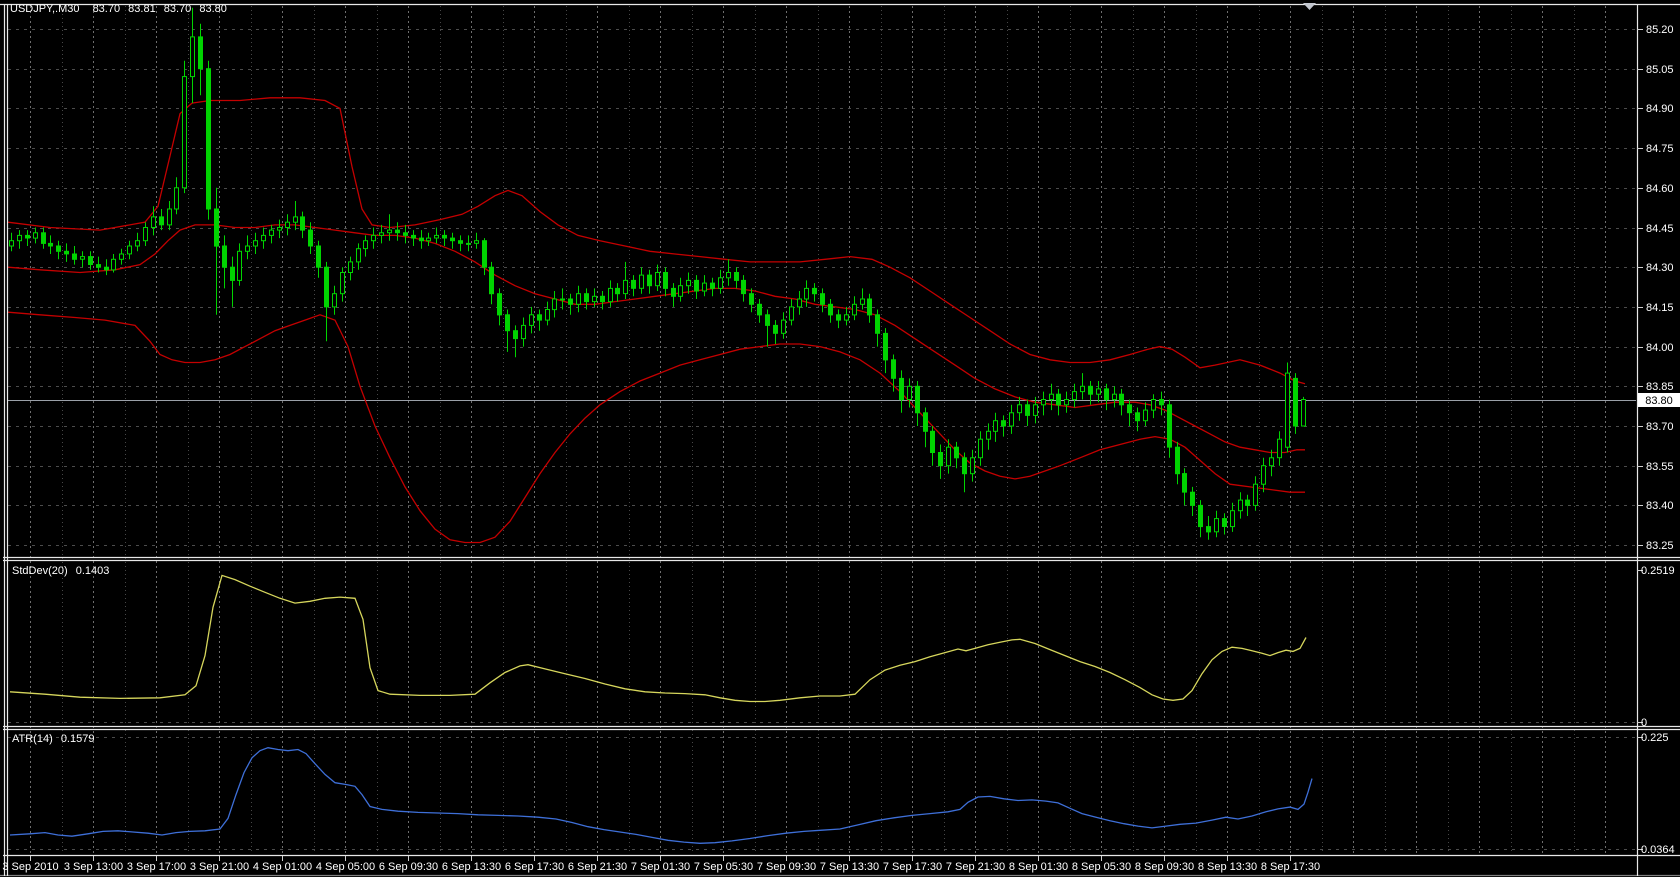 The height and width of the screenshot is (877, 1680). What do you see at coordinates (1227, 867) in the screenshot?
I see `svg-text: 8 Sep 13:30` at bounding box center [1227, 867].